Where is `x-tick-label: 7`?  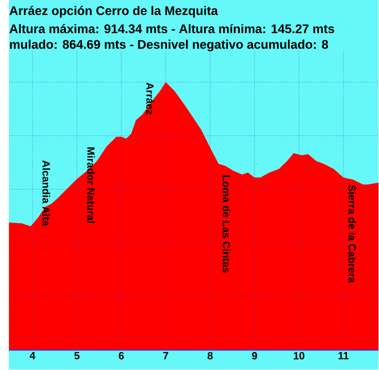
x-tick-label: 7 is located at coordinates (165, 356).